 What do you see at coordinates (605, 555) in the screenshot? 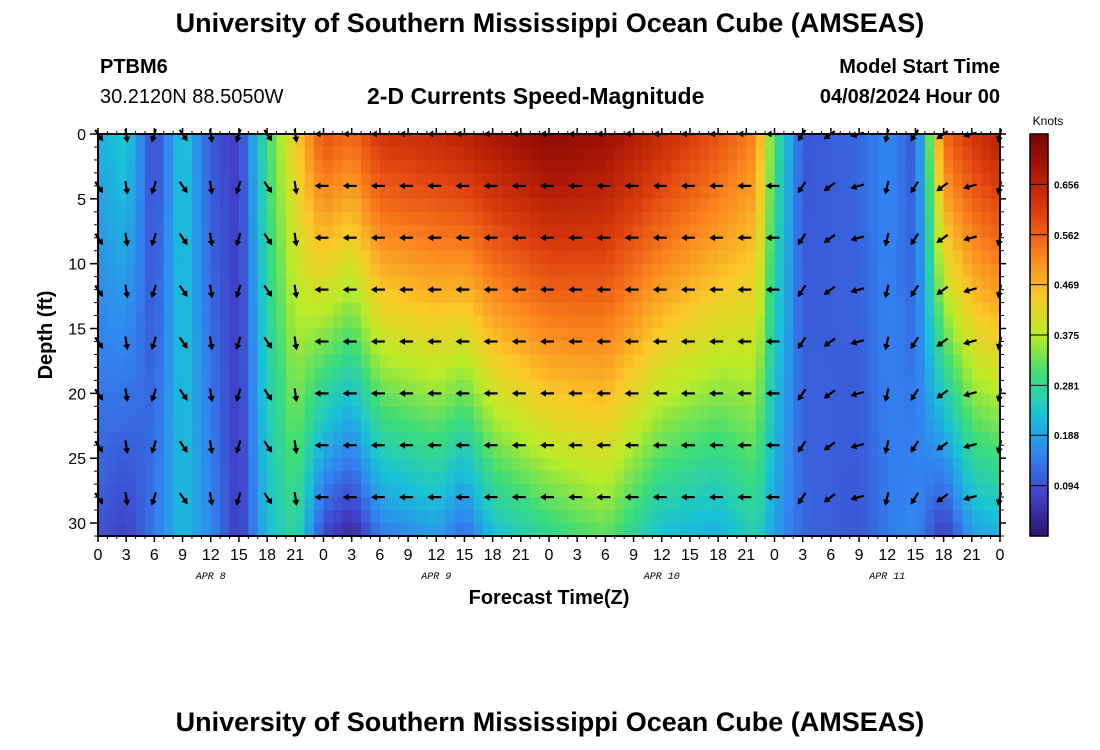
I see `x-tick-label: 6` at bounding box center [605, 555].